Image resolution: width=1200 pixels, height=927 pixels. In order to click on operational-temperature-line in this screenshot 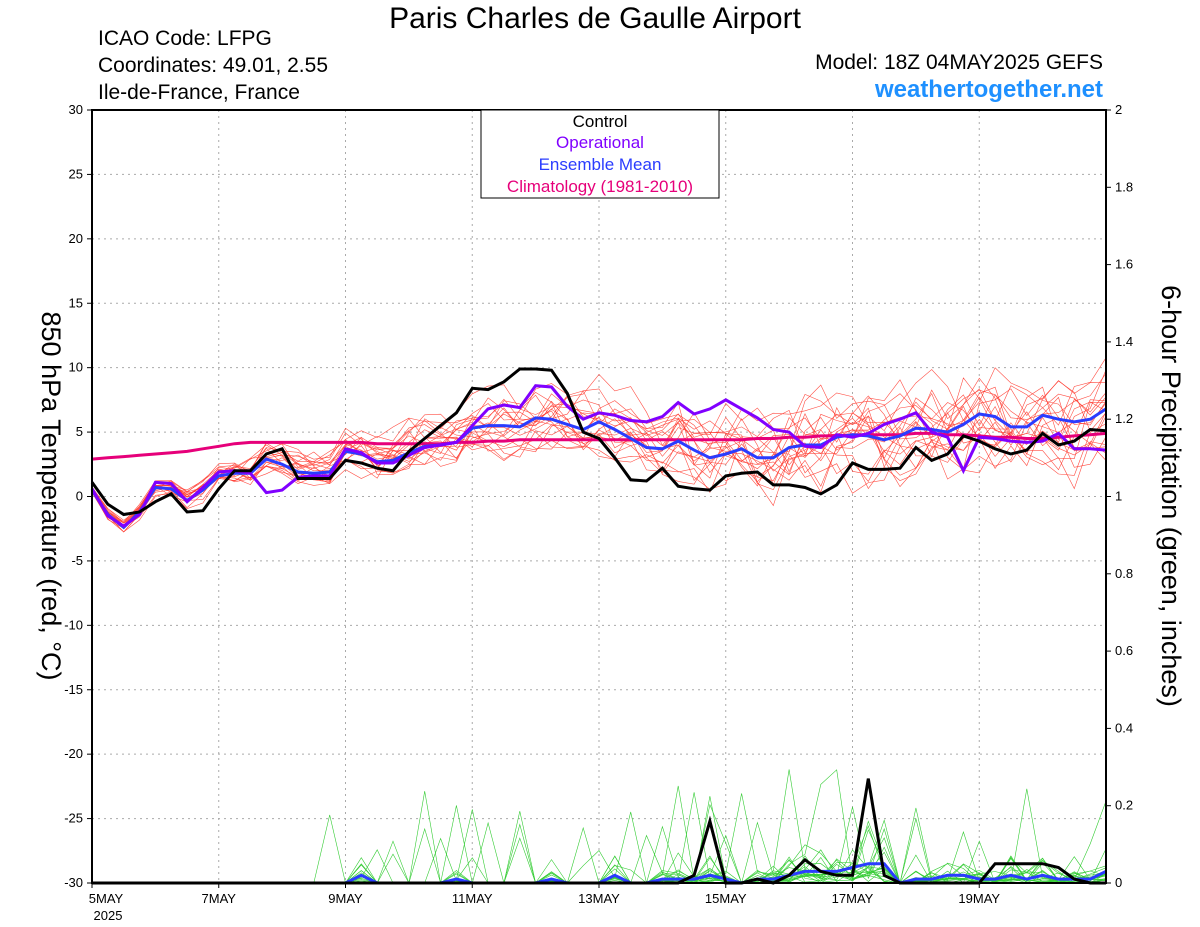, I will do `click(598, 456)`.